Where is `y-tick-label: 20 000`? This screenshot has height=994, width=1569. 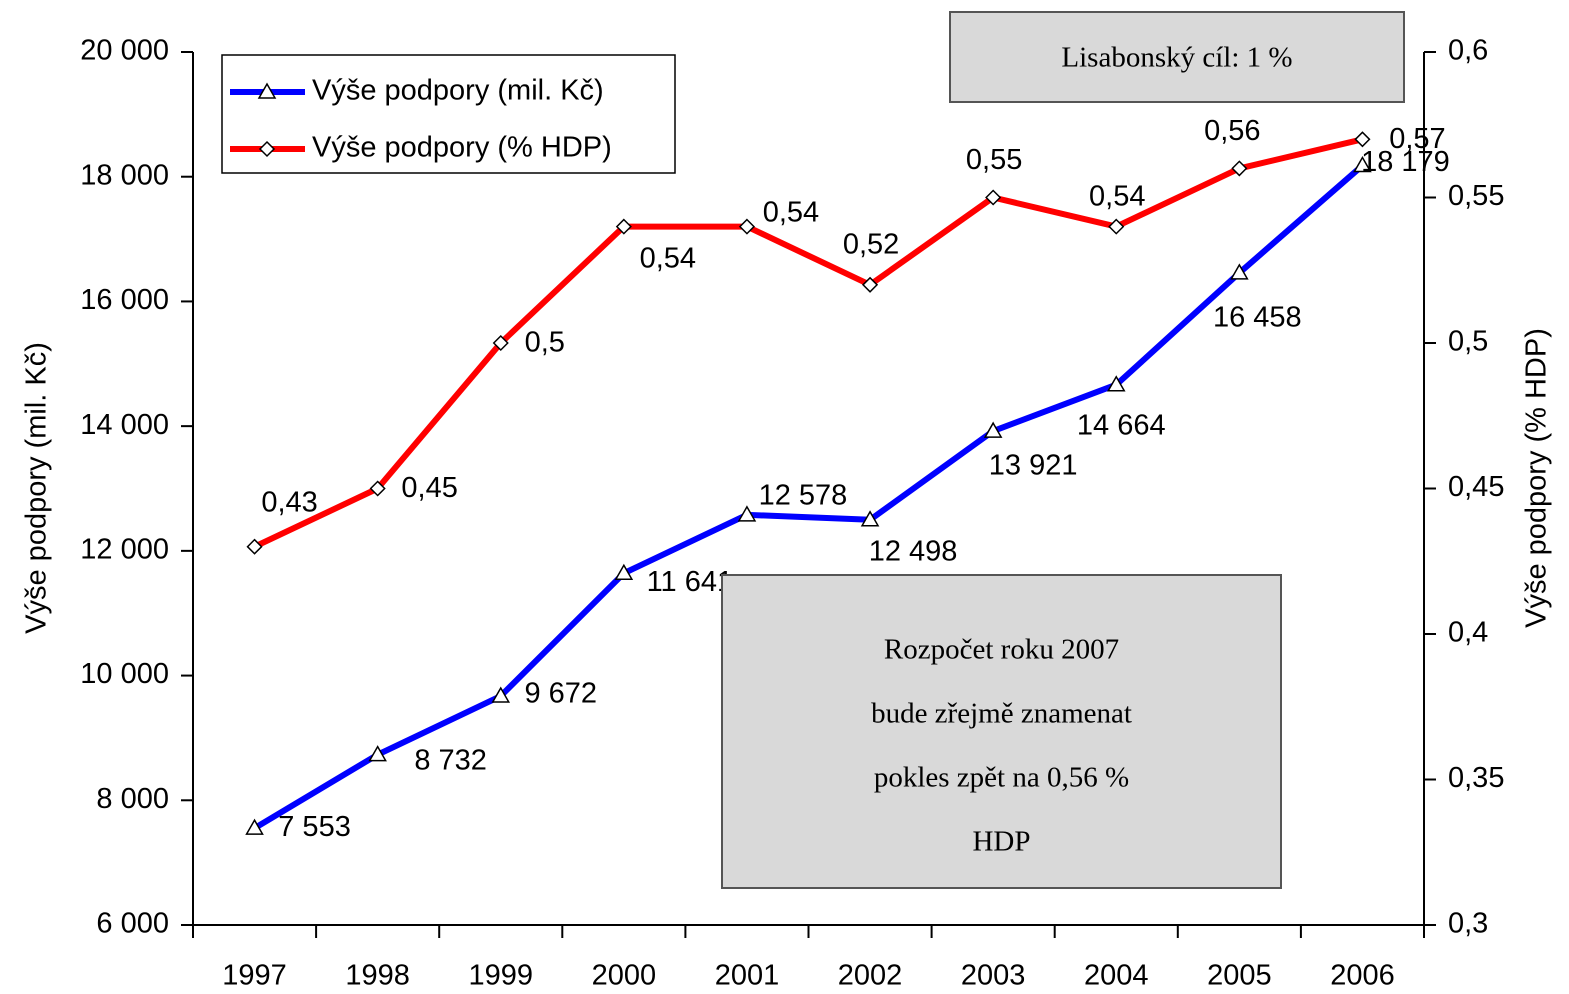
y-tick-label: 20 000 is located at coordinates (124, 51).